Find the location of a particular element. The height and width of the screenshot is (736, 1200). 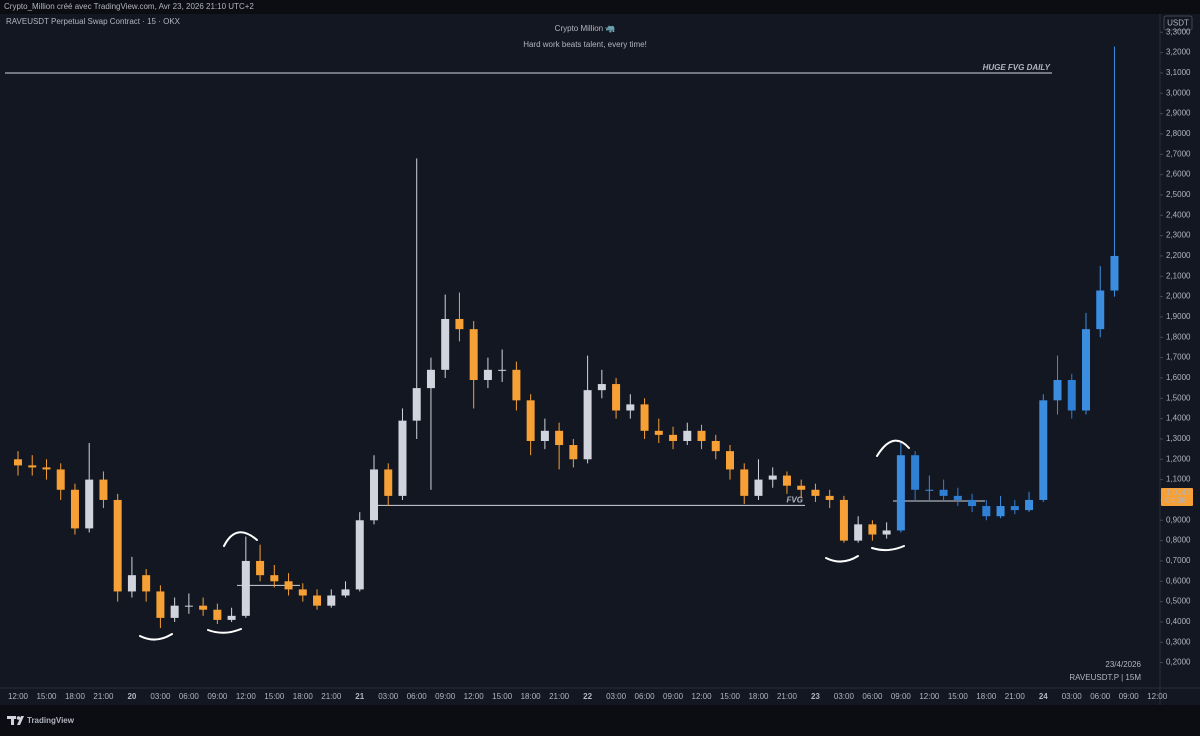

x-tick-label: 23 is located at coordinates (815, 696).